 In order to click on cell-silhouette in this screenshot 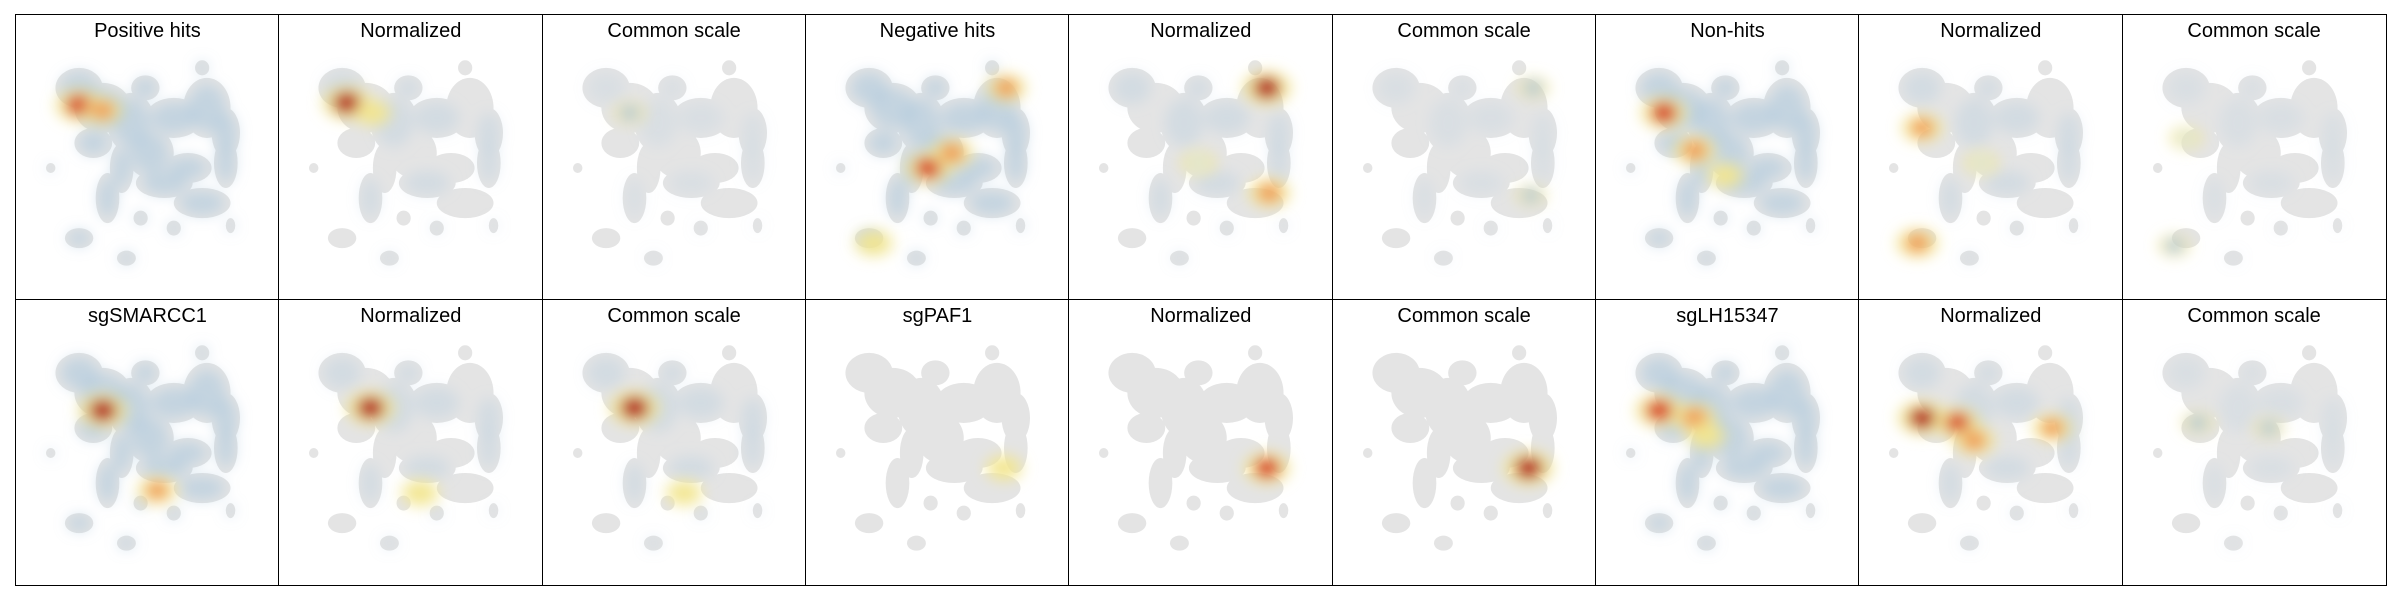, I will do `click(1196, 448)`.